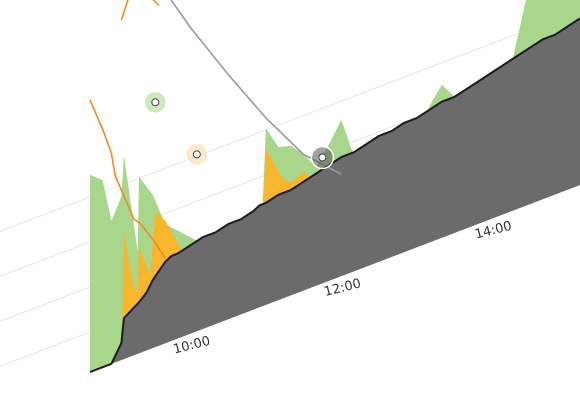 This screenshot has height=394, width=580. I want to click on marker-layer, so click(239, 130).